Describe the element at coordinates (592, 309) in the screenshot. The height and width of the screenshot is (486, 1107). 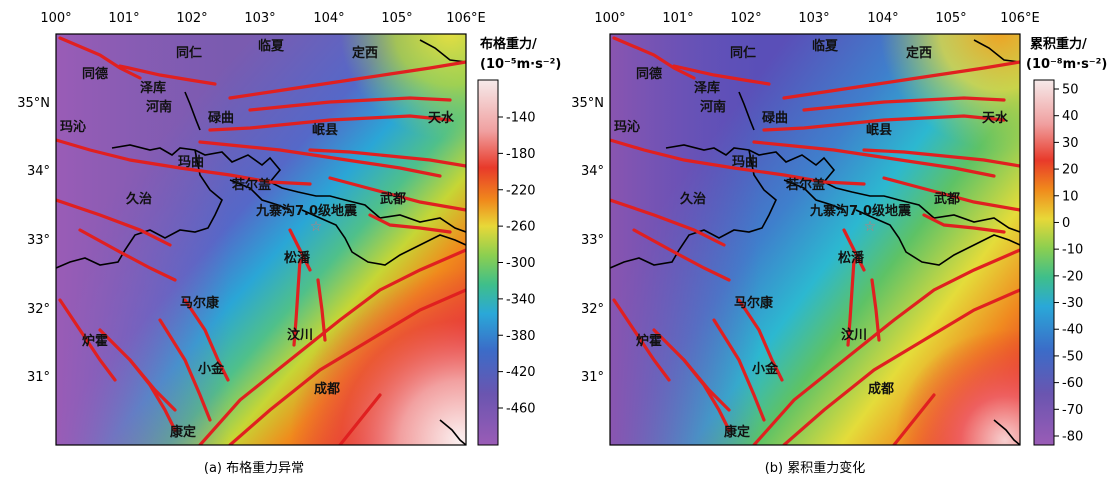
I see `lat-label: 32°` at that location.